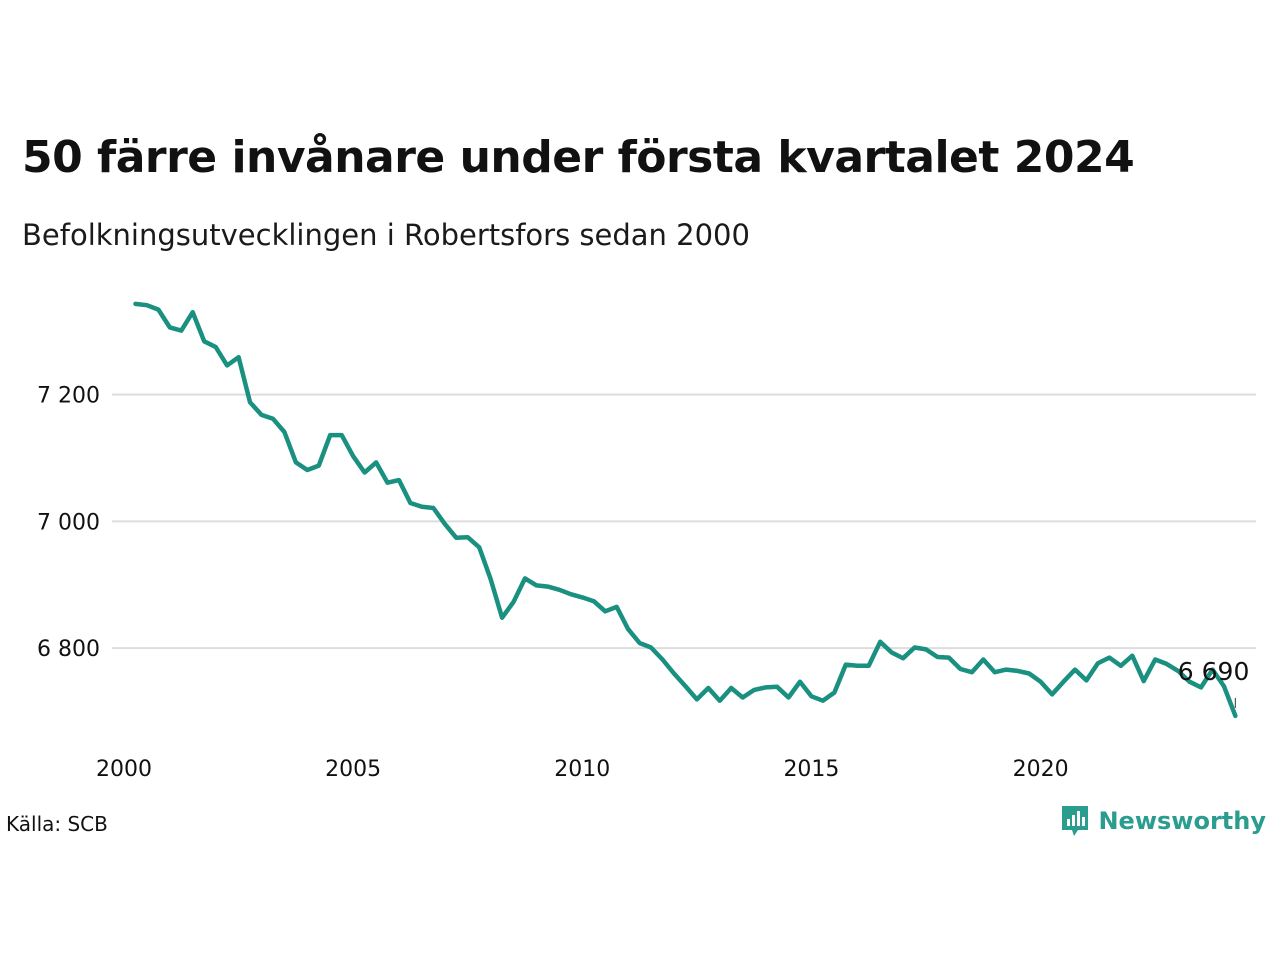 The image size is (1280, 960). Describe the element at coordinates (57, 824) in the screenshot. I see `source-note: Källa: SCB` at that location.